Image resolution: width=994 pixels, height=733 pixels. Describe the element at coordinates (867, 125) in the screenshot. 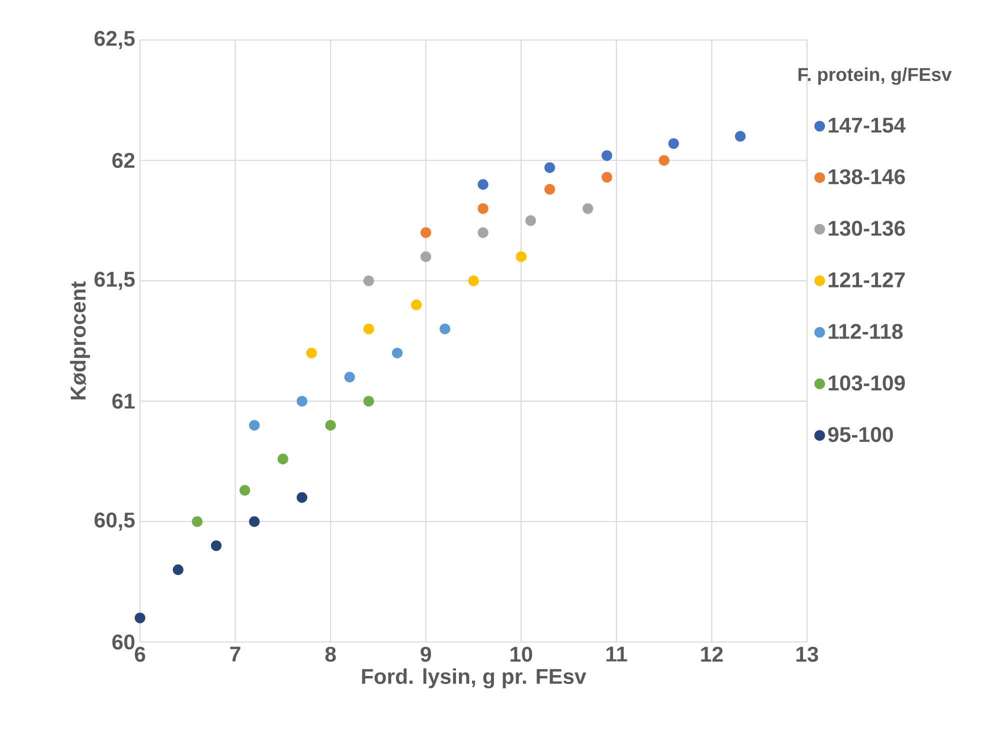

I see `legend-label: 147-154` at that location.